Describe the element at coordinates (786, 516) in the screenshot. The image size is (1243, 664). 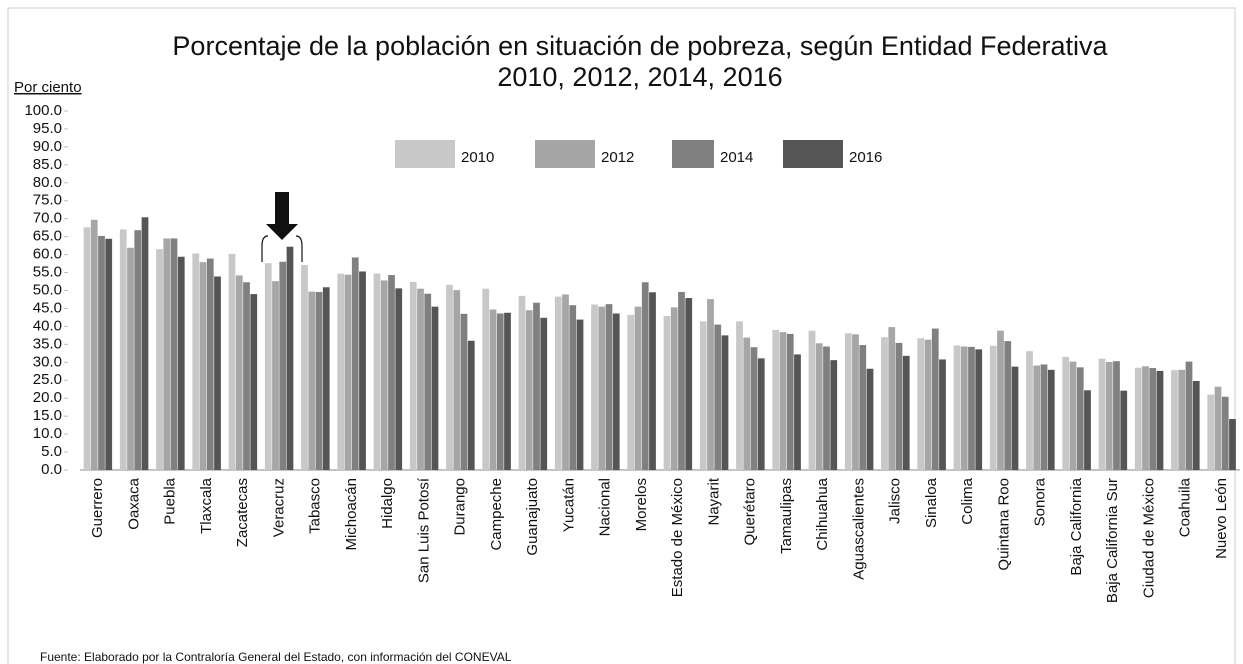
I see `x-tick-label: Tamaulipas` at that location.